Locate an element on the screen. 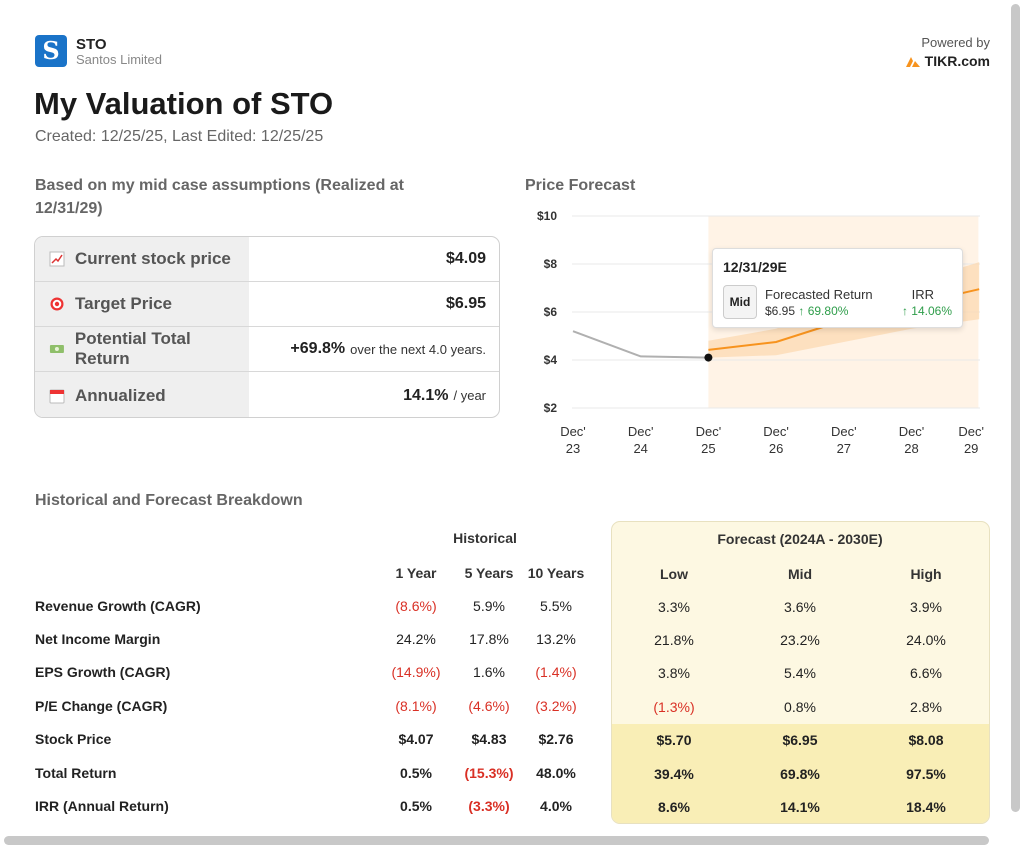 This screenshot has height=849, width=1024. y-tick-label: $2 is located at coordinates (551, 408).